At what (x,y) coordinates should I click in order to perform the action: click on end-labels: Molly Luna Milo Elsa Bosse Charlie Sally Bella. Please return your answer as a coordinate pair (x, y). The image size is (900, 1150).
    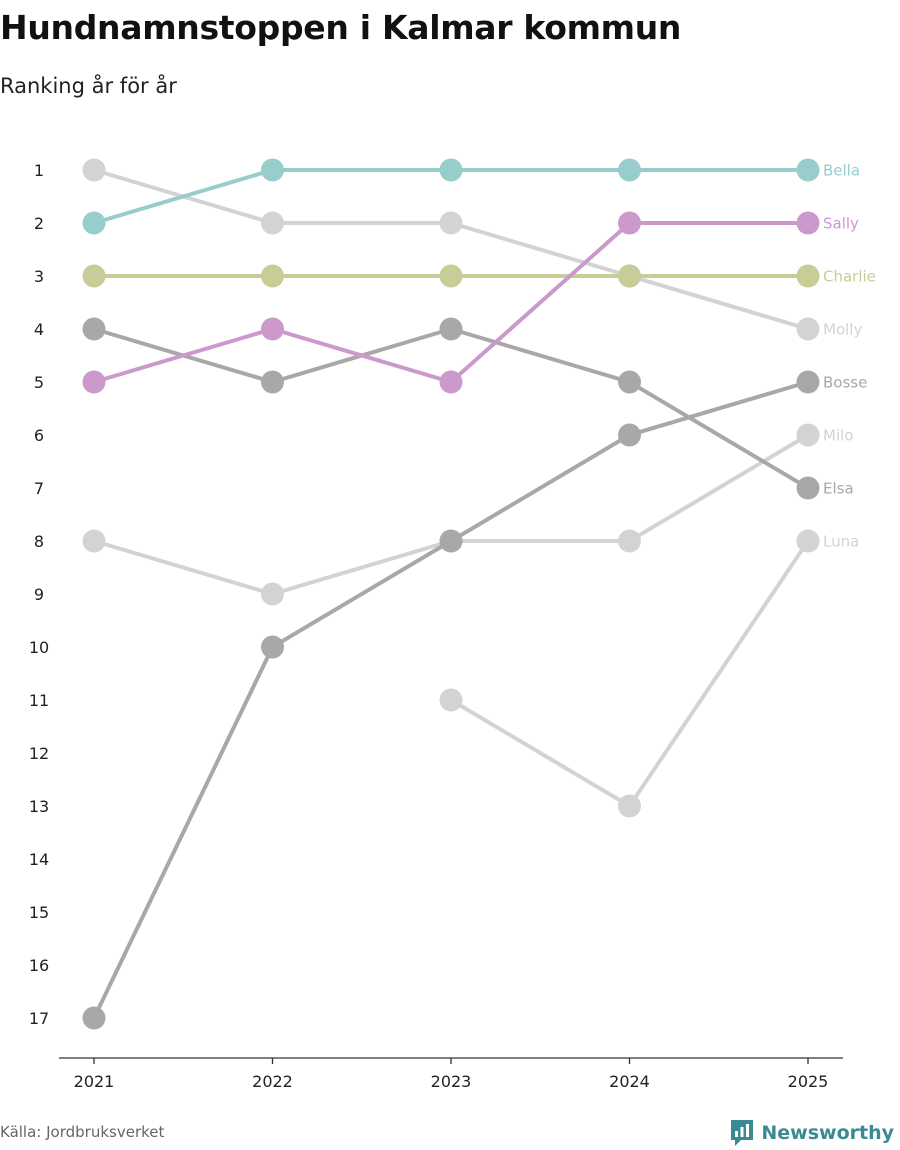
    Looking at the image, I should click on (849, 356).